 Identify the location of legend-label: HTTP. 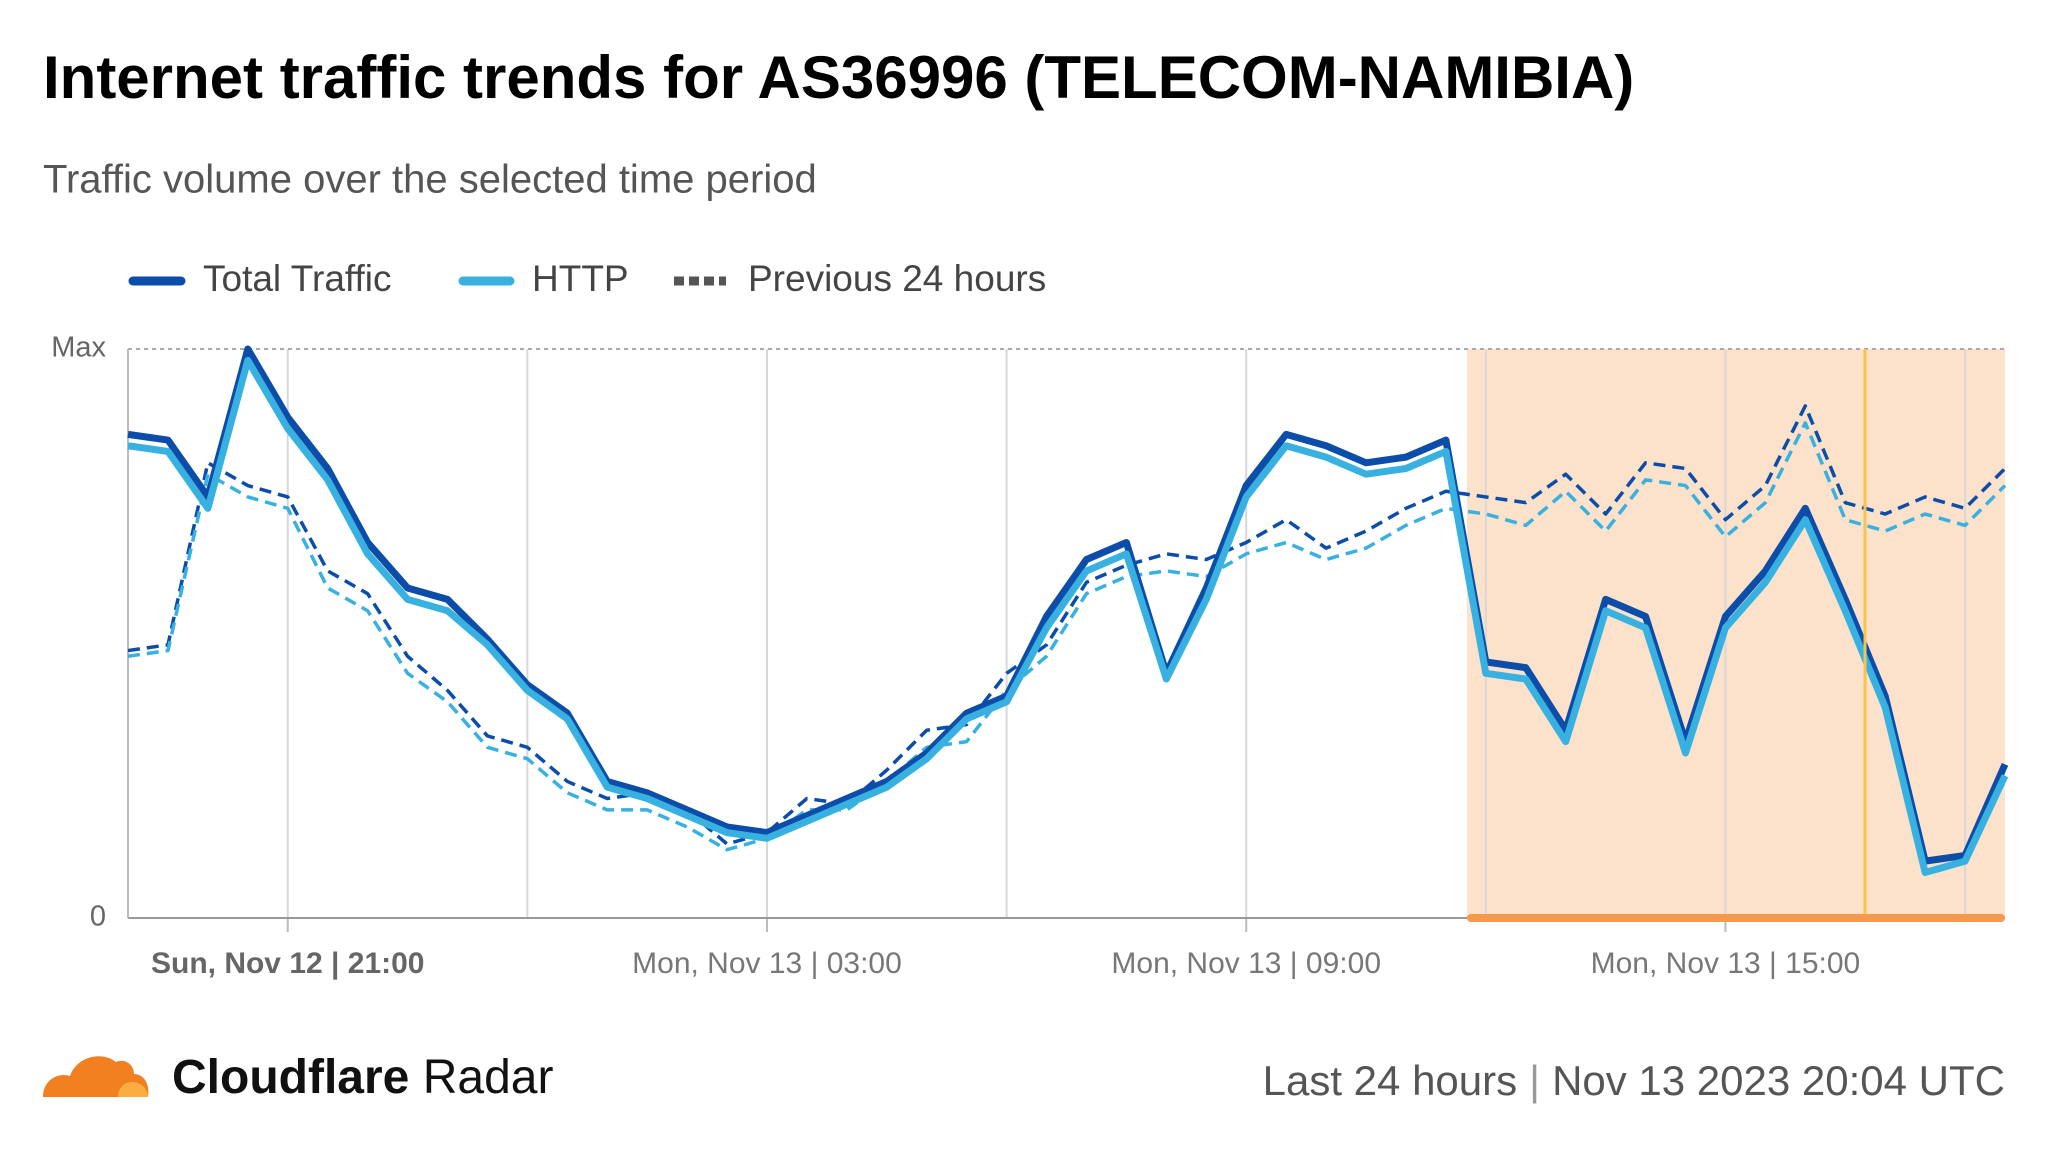
(580, 278).